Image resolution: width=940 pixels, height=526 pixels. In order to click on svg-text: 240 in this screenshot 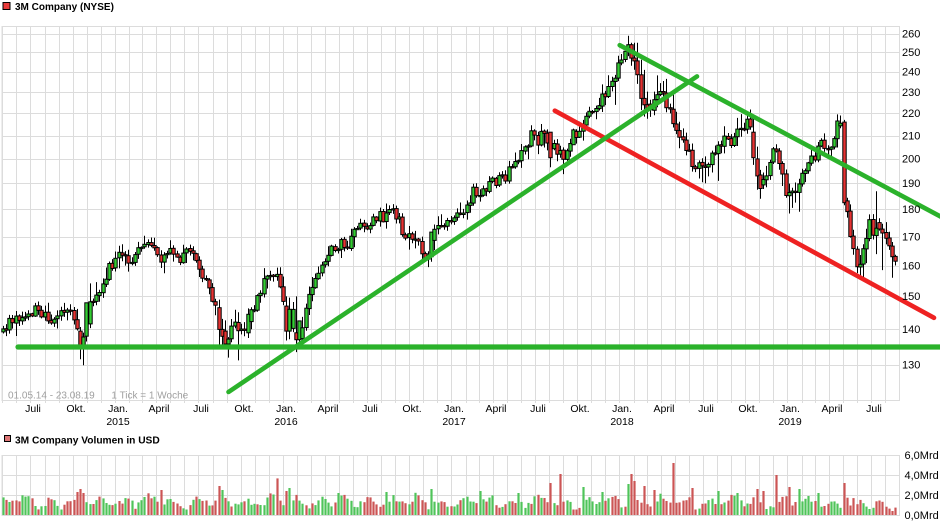, I will do `click(911, 73)`.